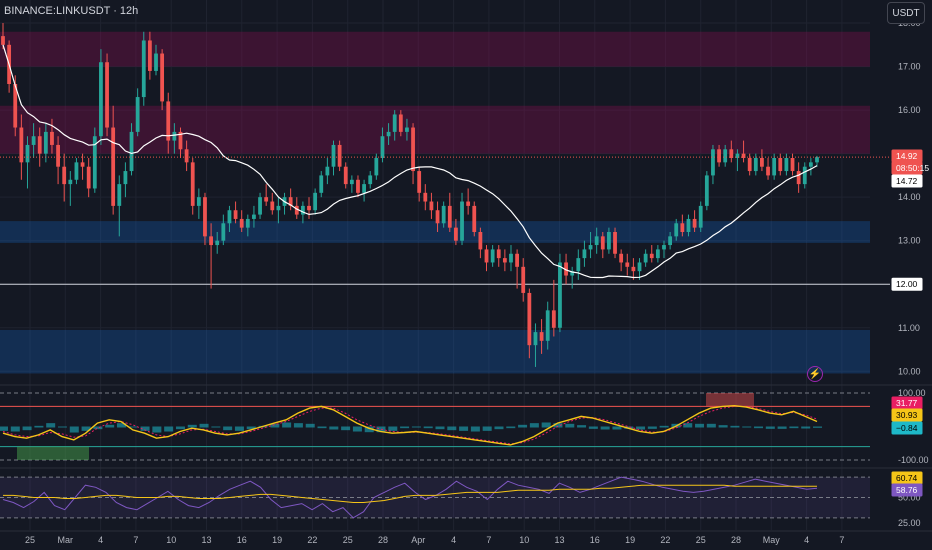  What do you see at coordinates (772, 540) in the screenshot?
I see `x-tick-label: May` at bounding box center [772, 540].